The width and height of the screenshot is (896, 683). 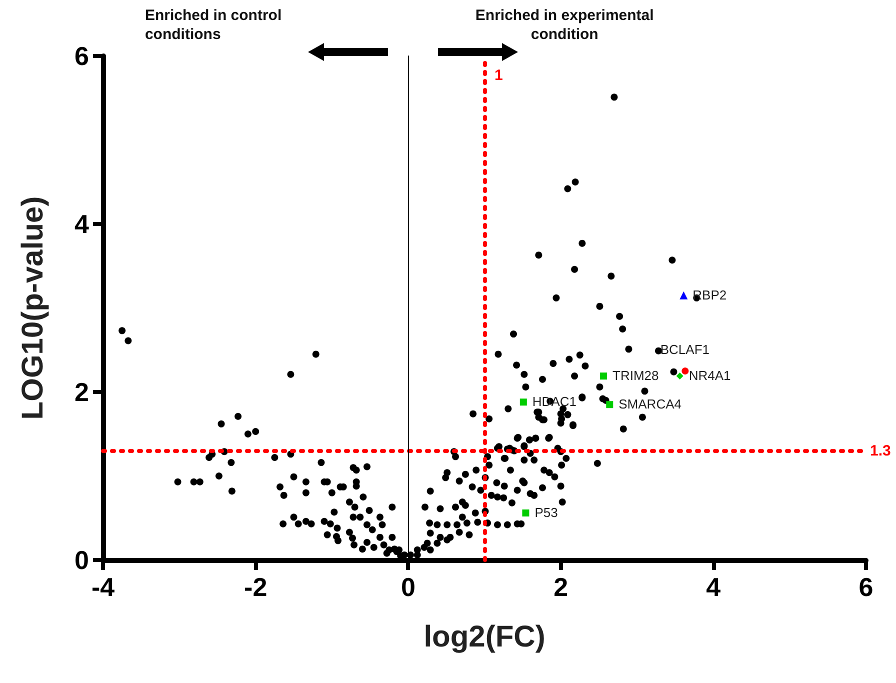 What do you see at coordinates (866, 587) in the screenshot?
I see `x-tick-label: 6` at bounding box center [866, 587].